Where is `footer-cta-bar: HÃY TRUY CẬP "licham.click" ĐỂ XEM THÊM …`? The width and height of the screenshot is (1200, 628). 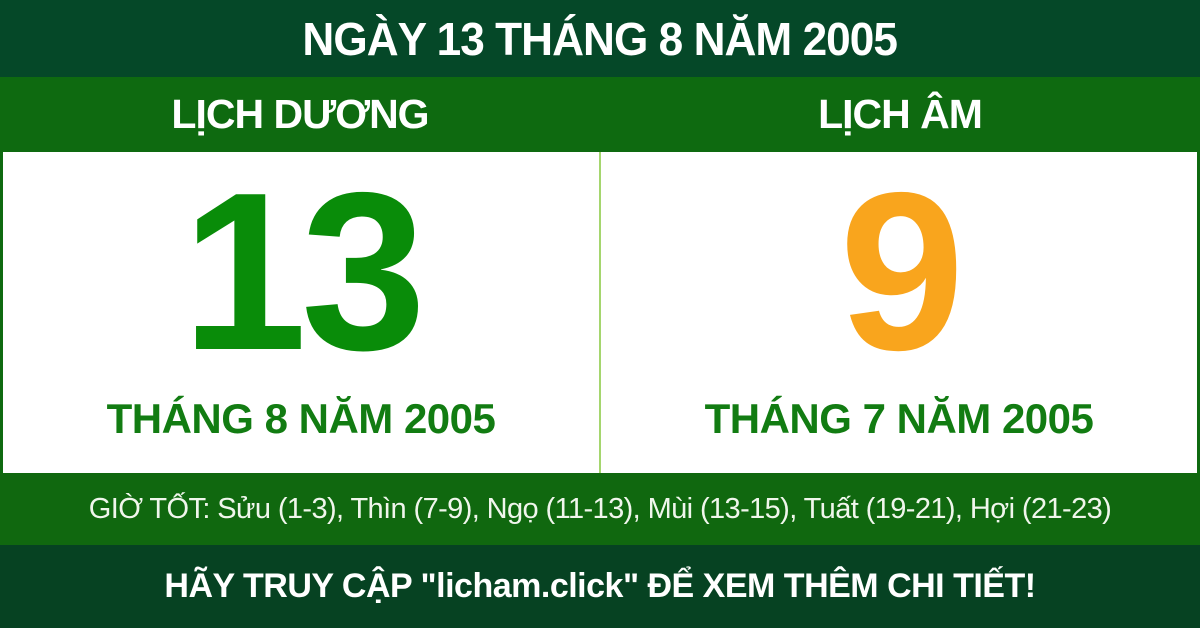 footer-cta-bar: HÃY TRUY CẬP "licham.click" ĐỂ XEM THÊM … is located at coordinates (600, 586).